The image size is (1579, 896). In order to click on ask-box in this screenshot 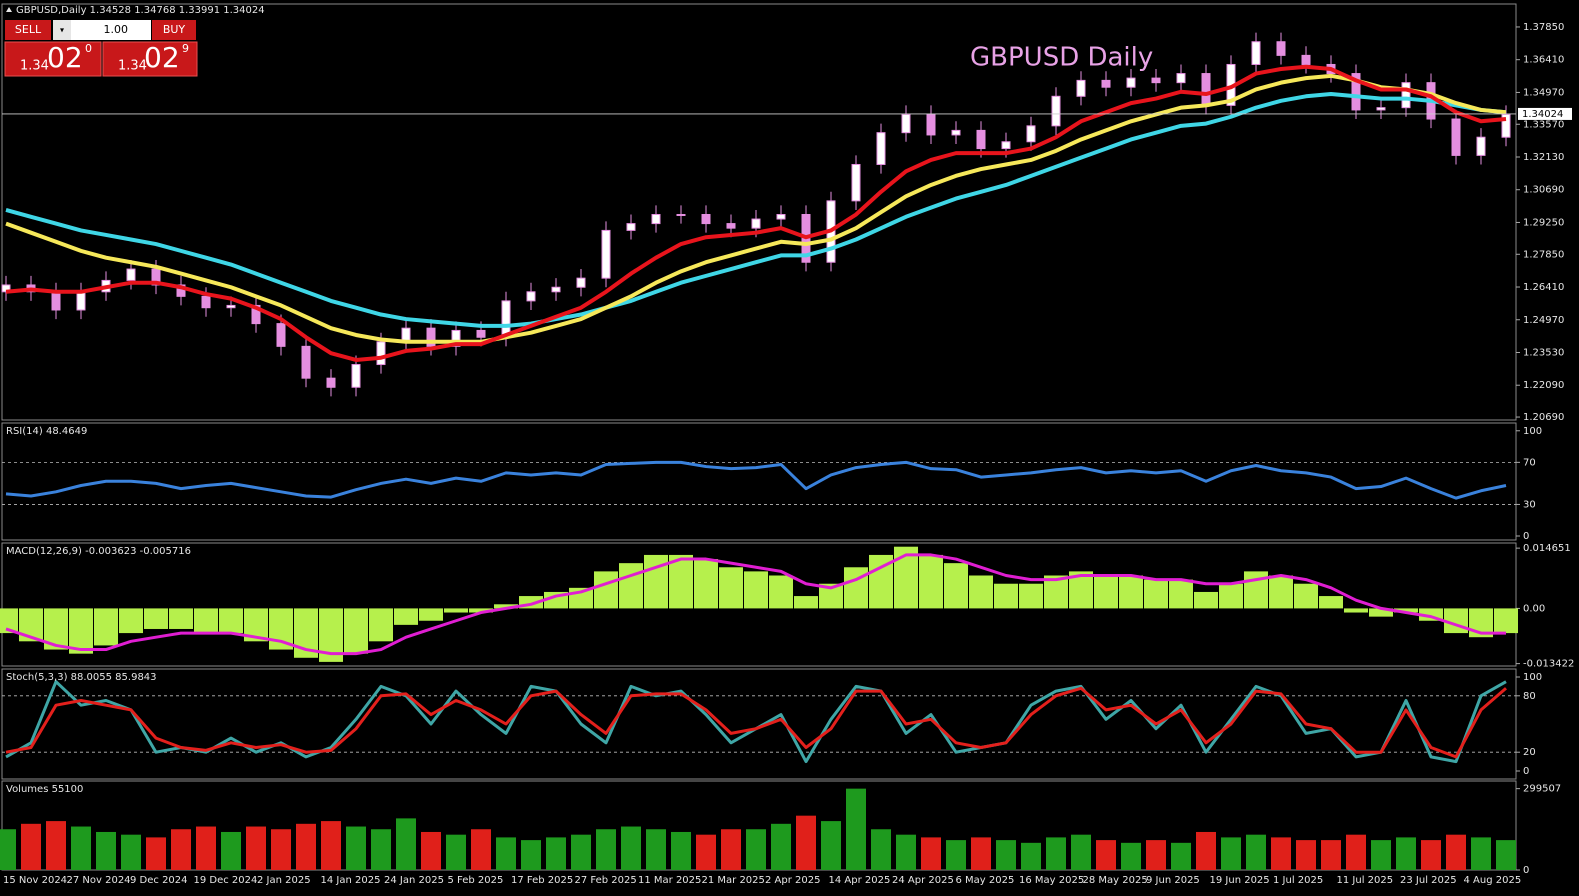, I will do `click(150, 59)`.